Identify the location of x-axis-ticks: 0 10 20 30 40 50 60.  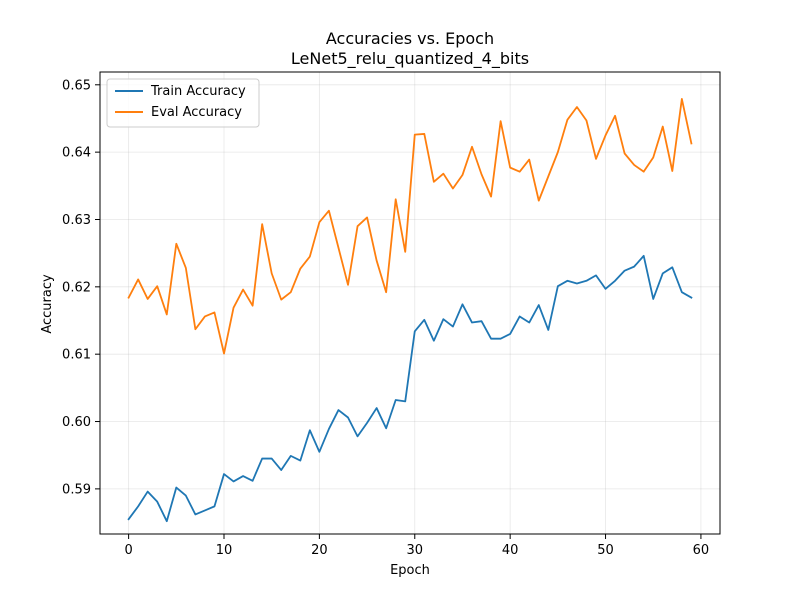
(416, 546).